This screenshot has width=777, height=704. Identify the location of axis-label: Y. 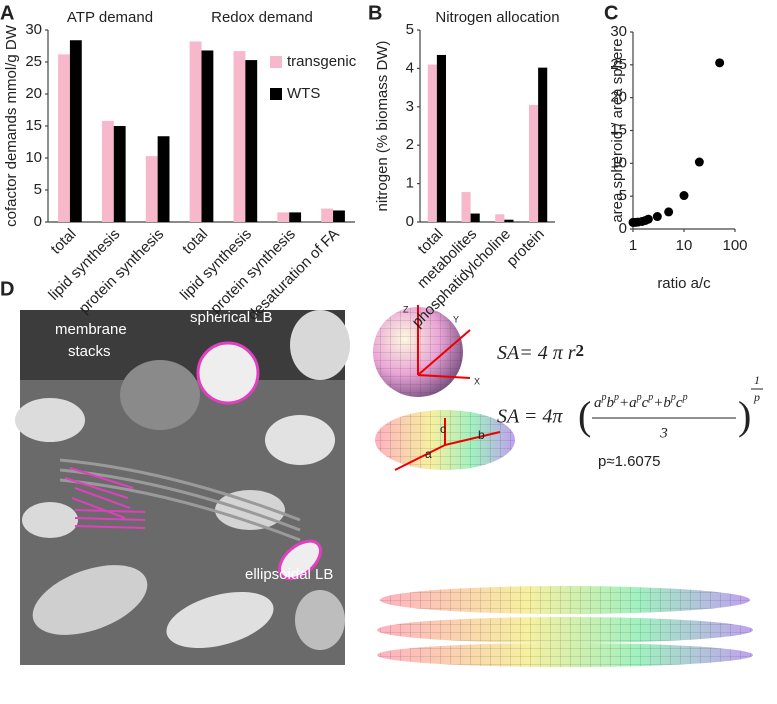
(456, 319).